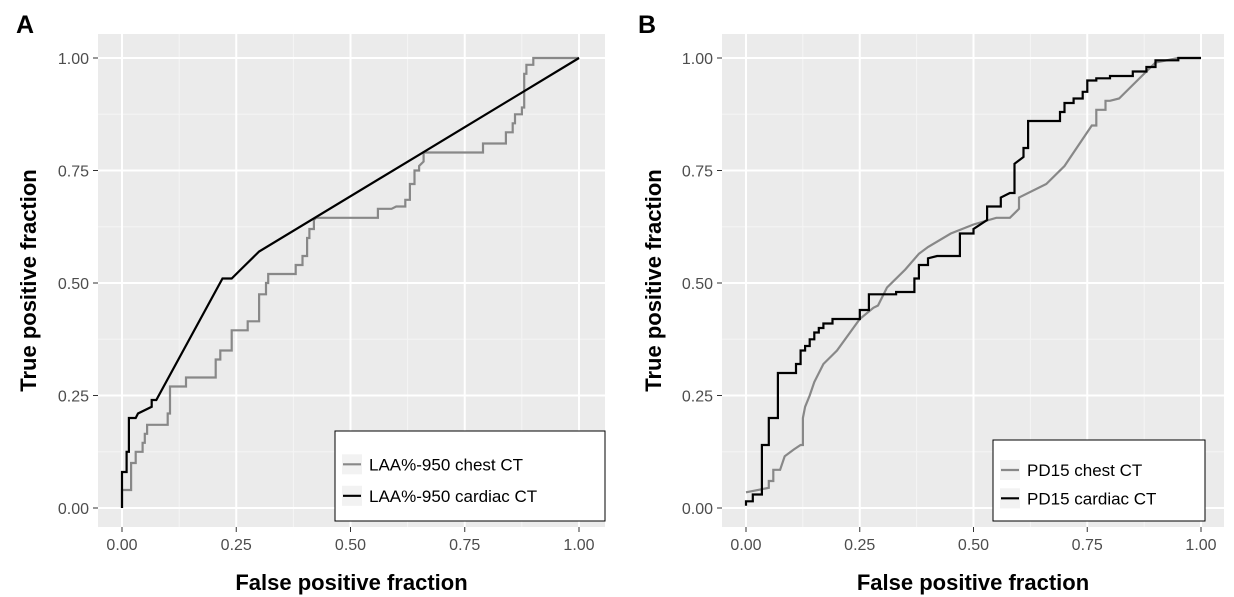 This screenshot has width=1234, height=597. I want to click on legend: PD15 chest CT PD15 cardiac CT, so click(1099, 480).